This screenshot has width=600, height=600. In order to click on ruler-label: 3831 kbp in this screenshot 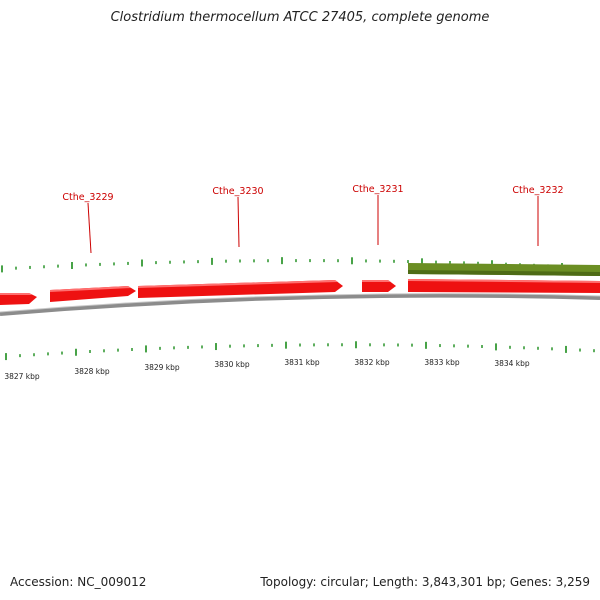, I will do `click(302, 362)`.